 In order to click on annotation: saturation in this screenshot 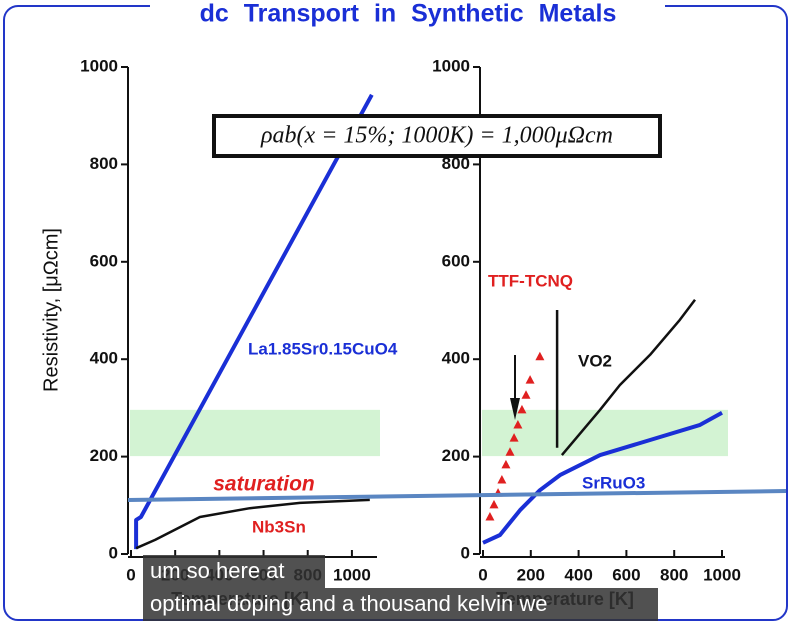, I will do `click(264, 484)`.